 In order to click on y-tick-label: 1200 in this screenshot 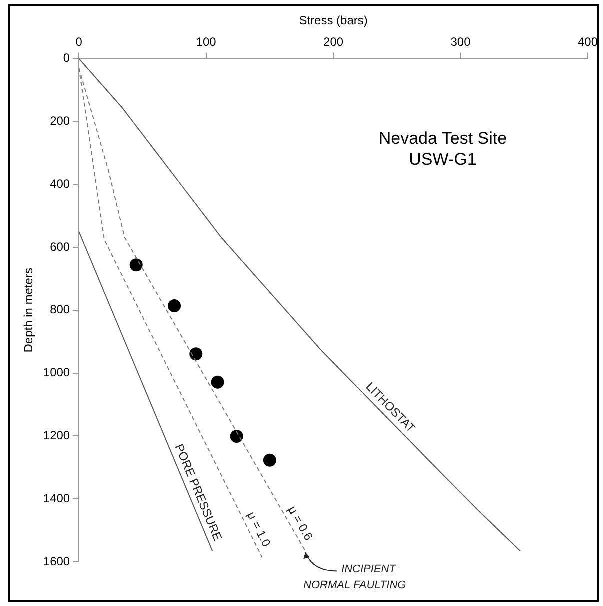, I will do `click(56, 435)`.